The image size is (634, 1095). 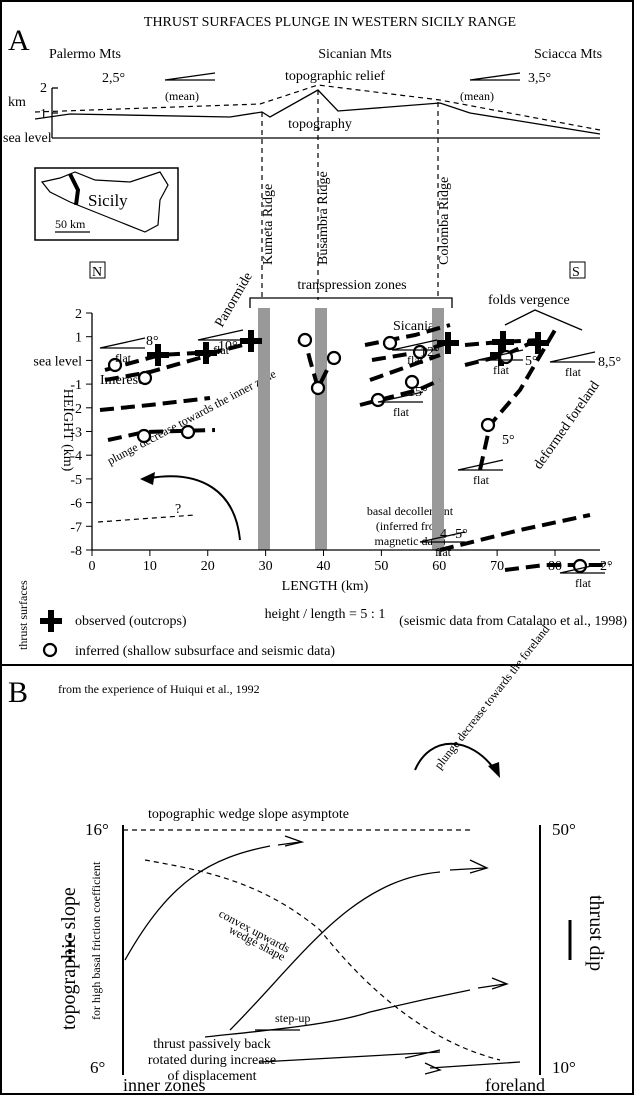 What do you see at coordinates (76, 456) in the screenshot?
I see `y-tick-label: -4` at bounding box center [76, 456].